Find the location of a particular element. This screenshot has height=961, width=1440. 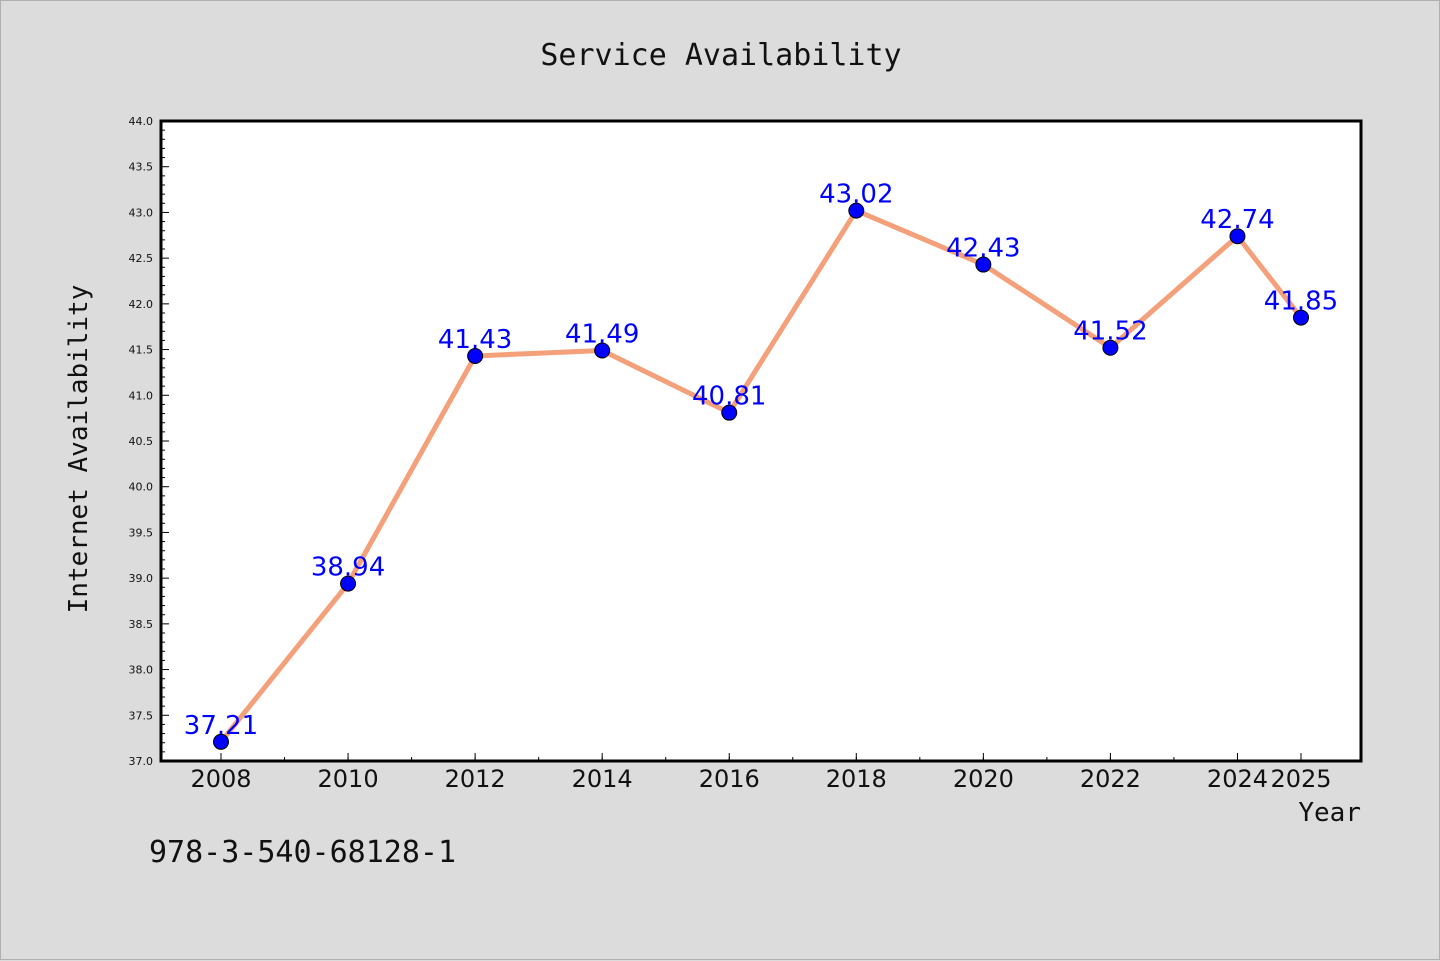

data-label: 38.94 is located at coordinates (348, 568).